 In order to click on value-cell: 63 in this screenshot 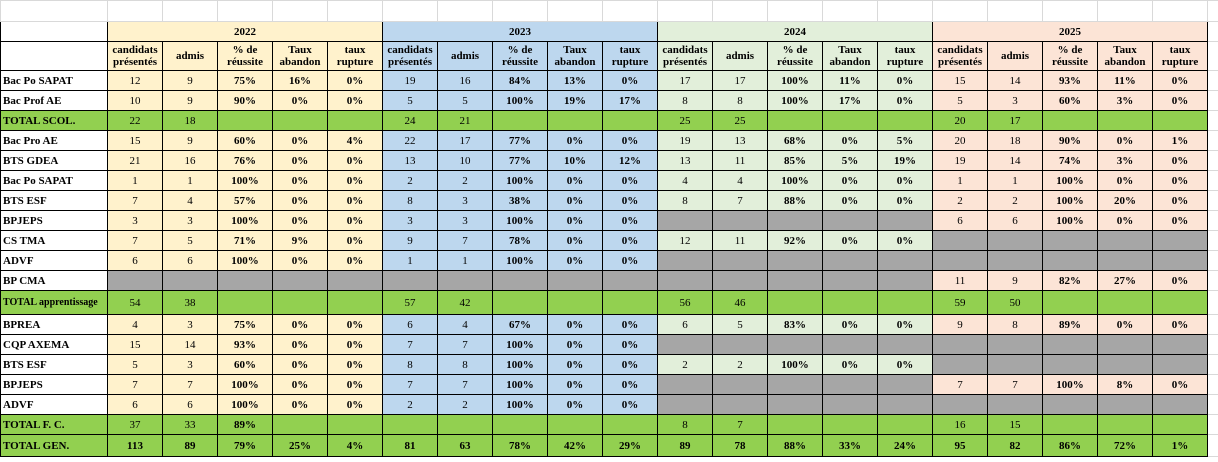, I will do `click(465, 445)`.